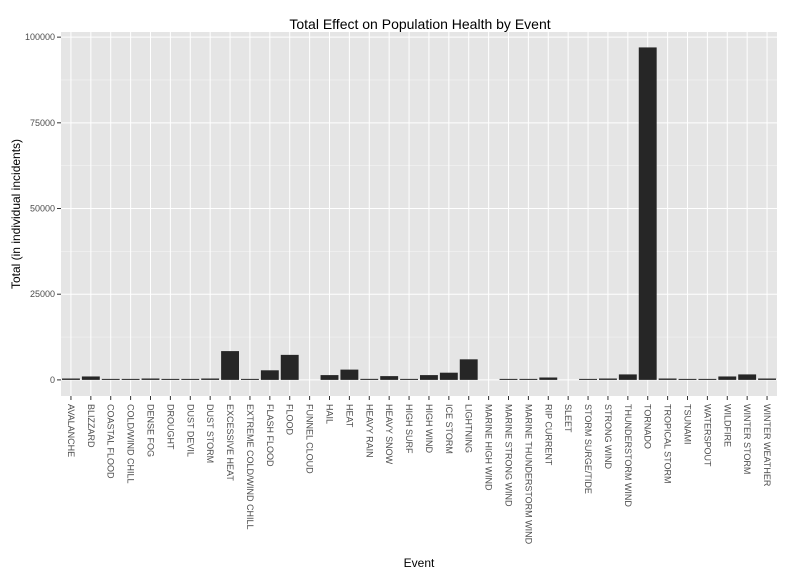  Describe the element at coordinates (290, 420) in the screenshot. I see `x-tick-label: FLOOD` at that location.